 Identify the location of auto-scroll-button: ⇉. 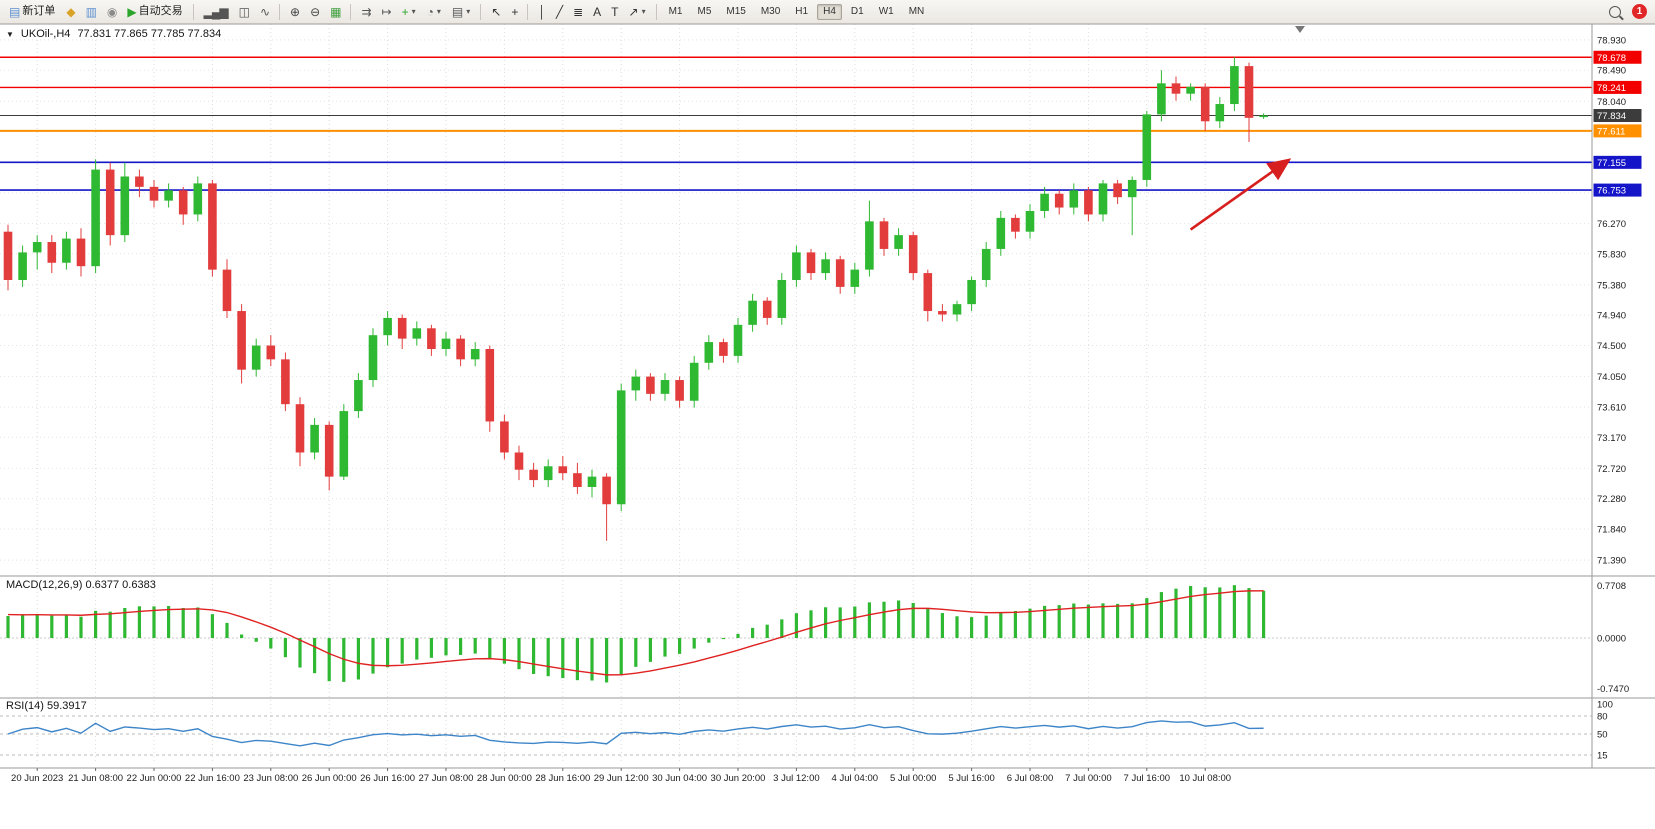
(365, 12).